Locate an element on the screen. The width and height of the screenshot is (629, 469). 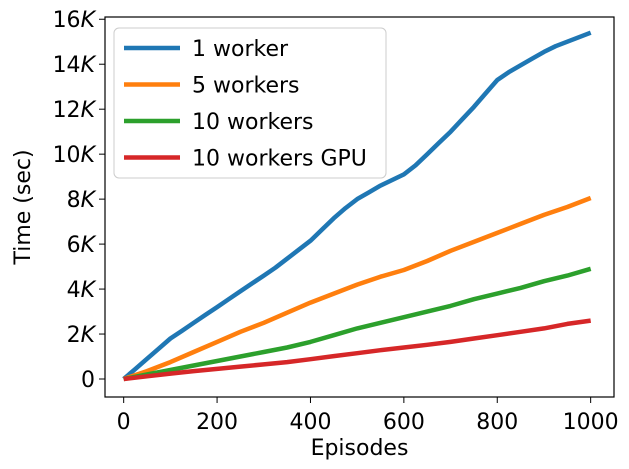
legend-label: 5 workers is located at coordinates (246, 86).